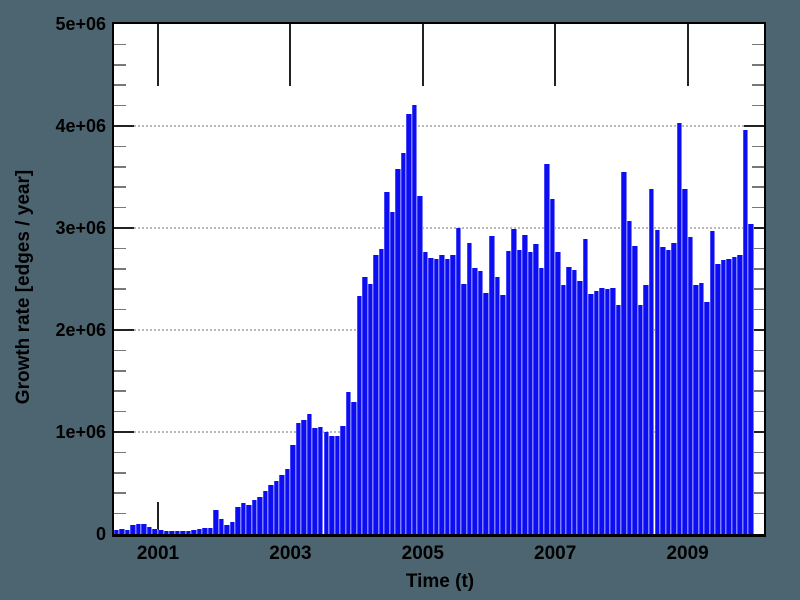 Image resolution: width=800 pixels, height=600 pixels. I want to click on gridline, so click(439, 126).